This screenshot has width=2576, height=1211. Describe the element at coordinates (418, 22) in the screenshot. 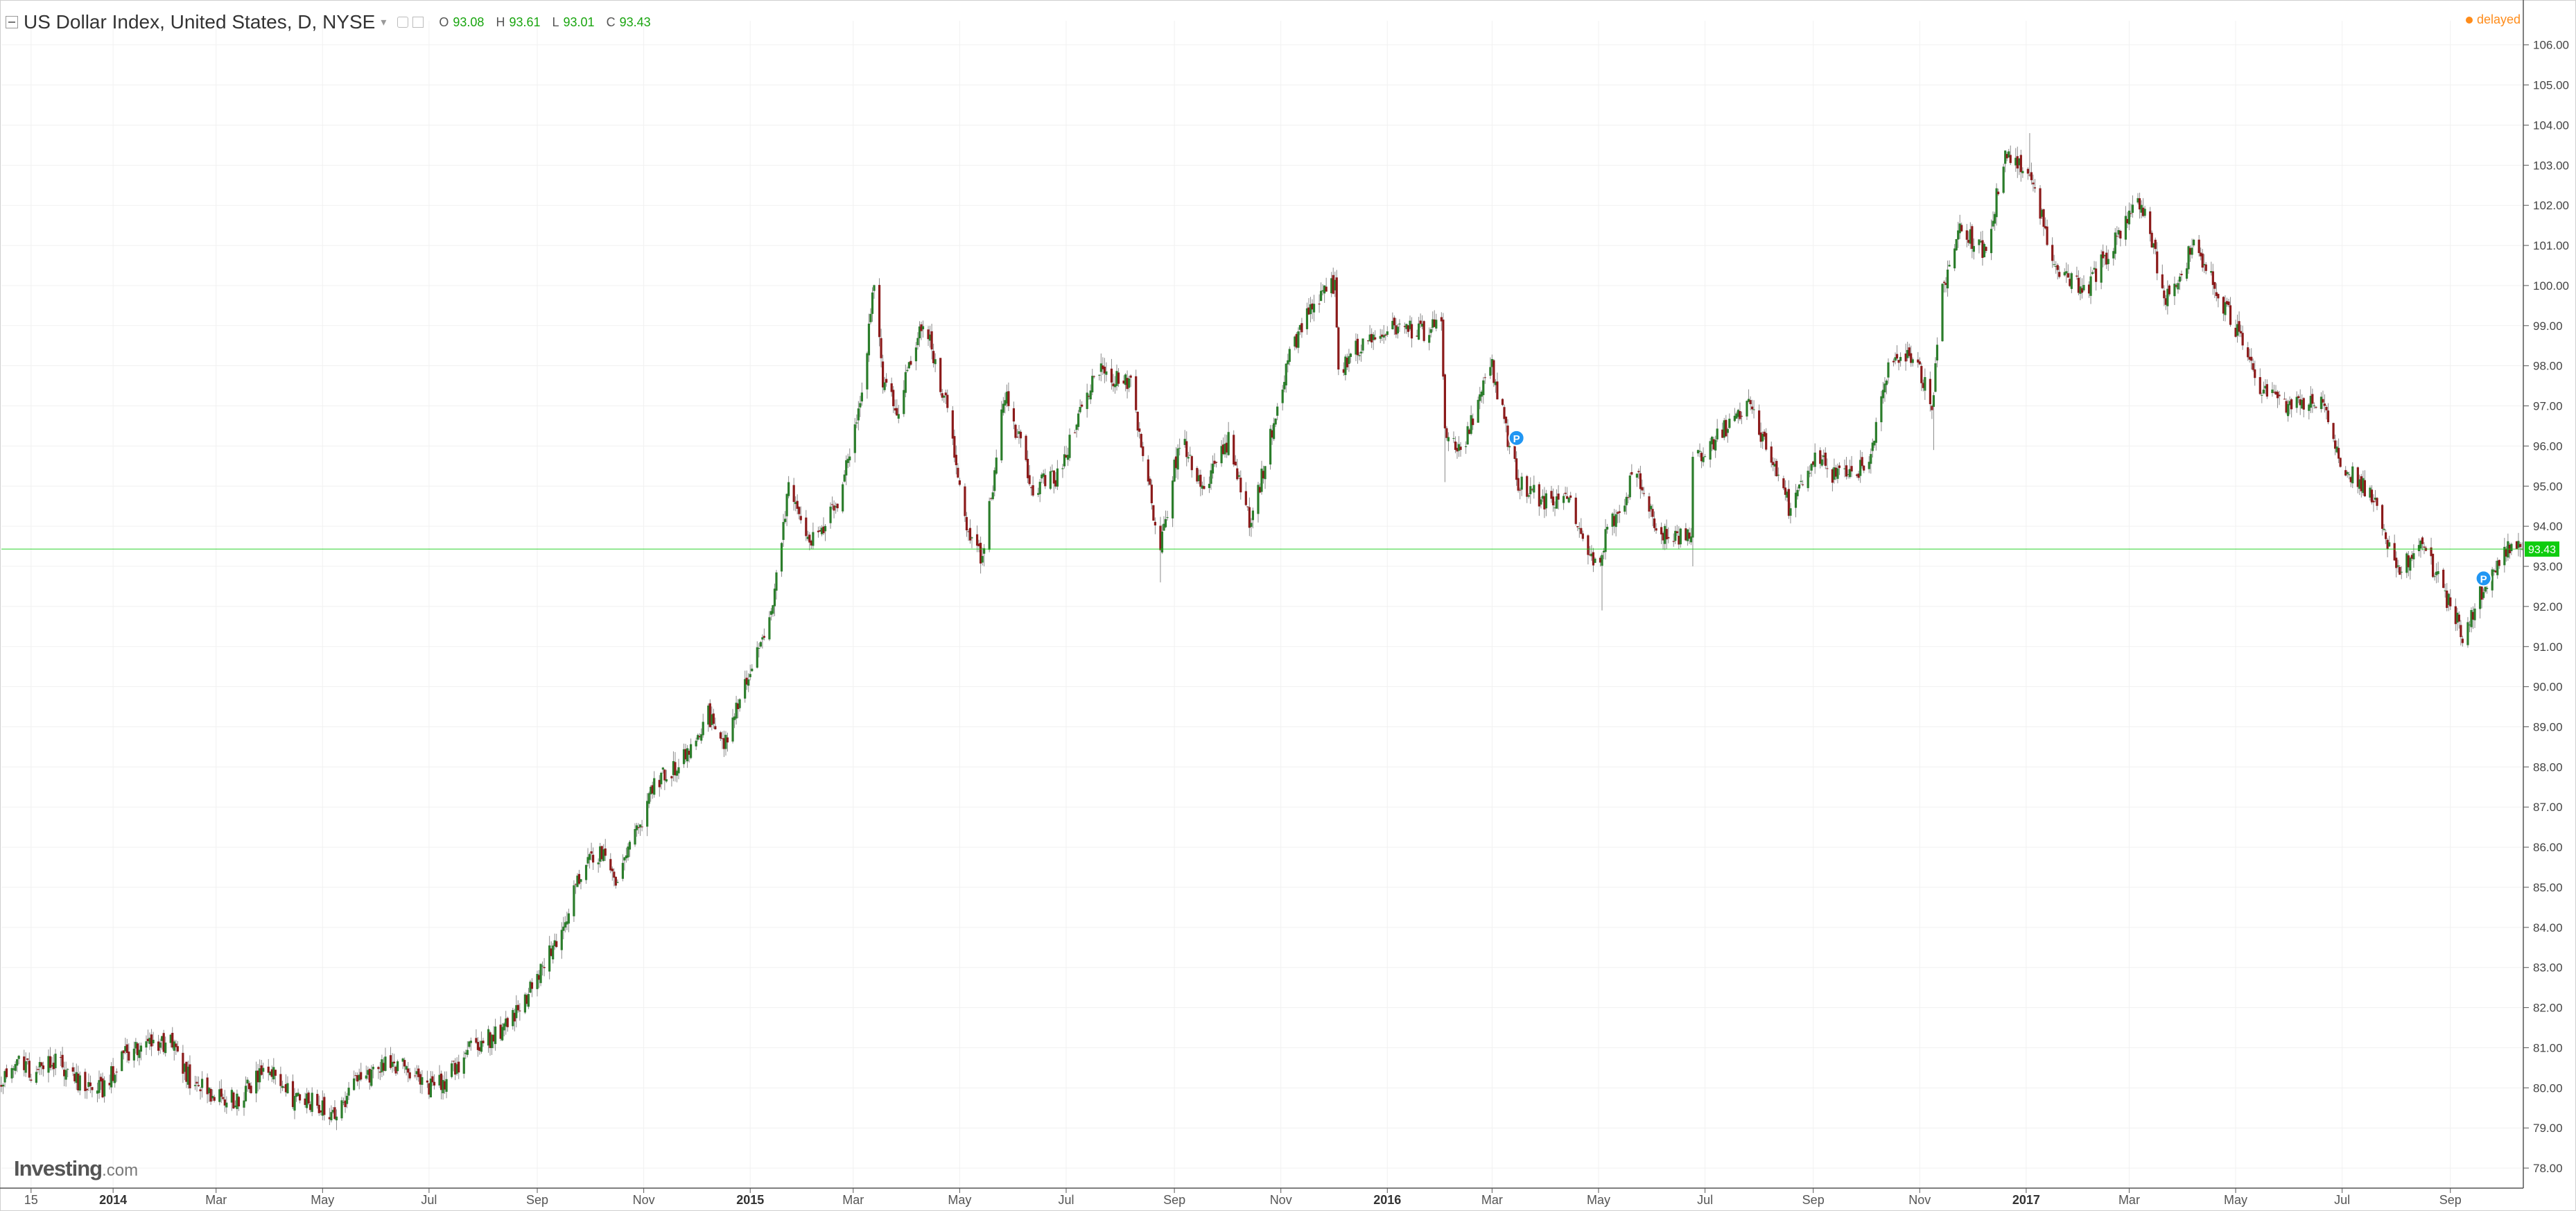

I see `settings-icon` at that location.